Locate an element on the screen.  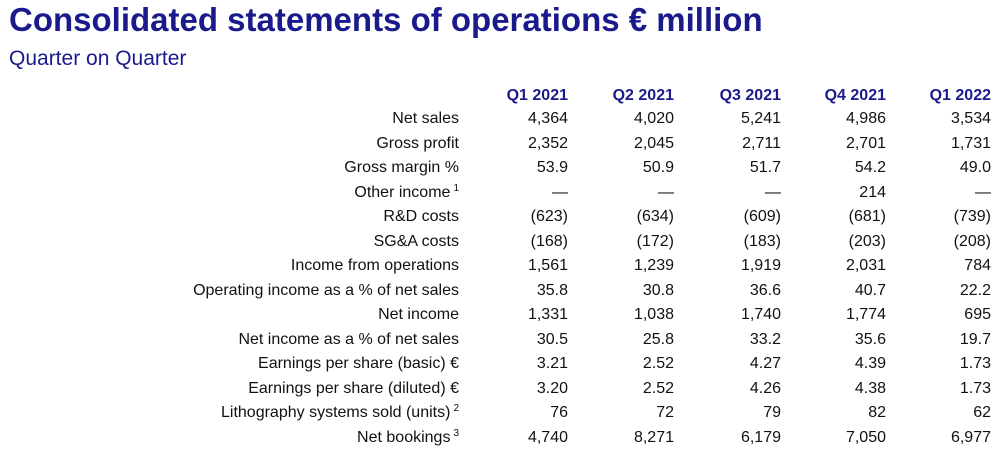
table-cell: 4.26 is located at coordinates (765, 388).